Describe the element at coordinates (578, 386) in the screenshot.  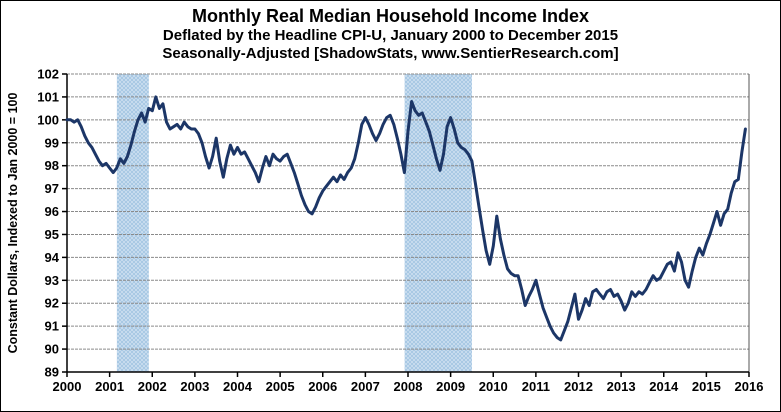
I see `x-tick-label: 2012` at that location.